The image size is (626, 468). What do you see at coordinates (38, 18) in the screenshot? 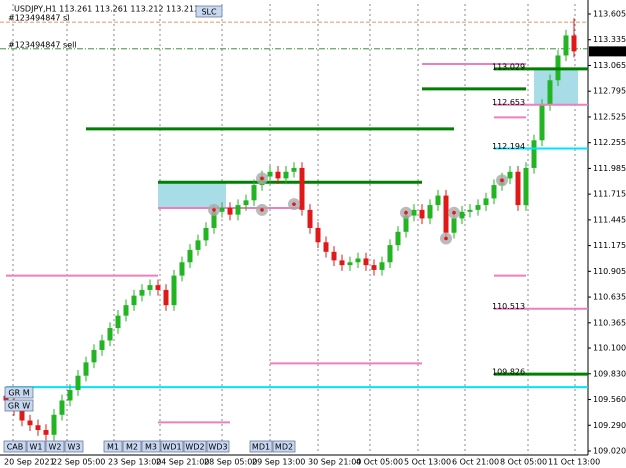
I see `order-label: #123494847 sl` at bounding box center [38, 18].